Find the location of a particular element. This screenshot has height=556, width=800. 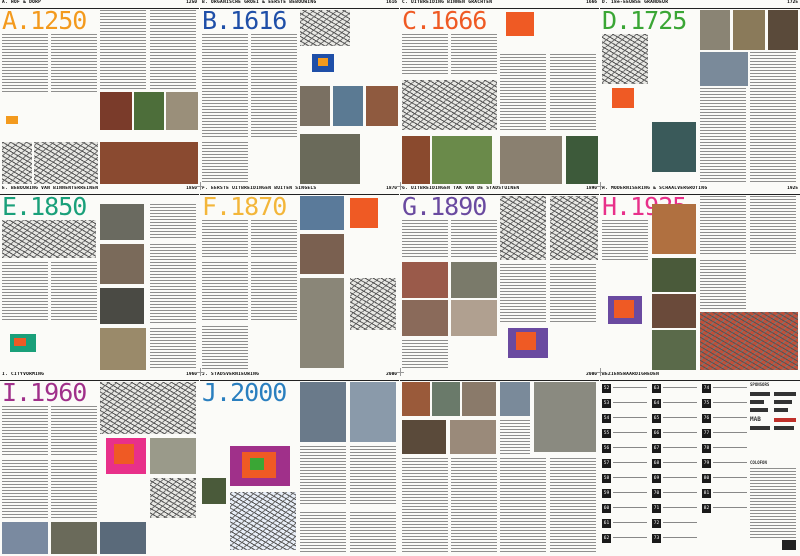

index-number: 77 is located at coordinates (706, 433).